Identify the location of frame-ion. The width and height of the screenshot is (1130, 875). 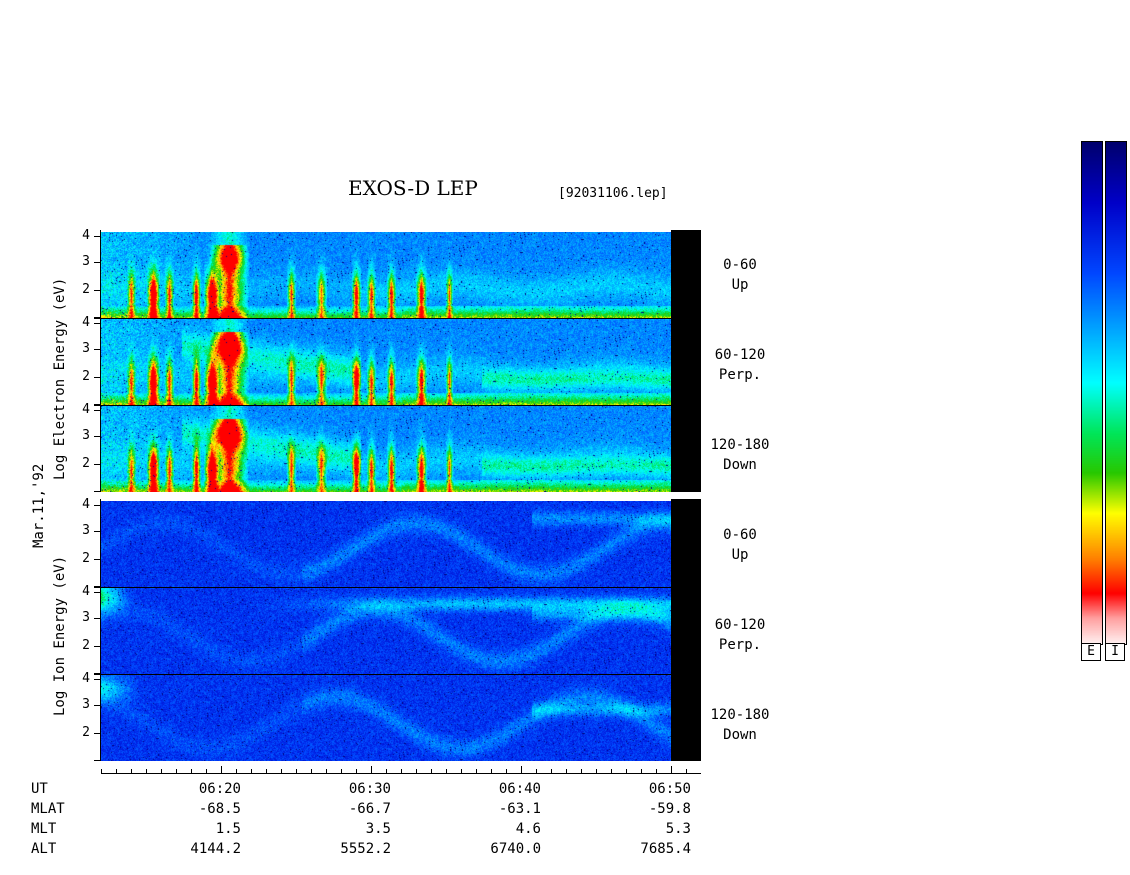
(100, 630).